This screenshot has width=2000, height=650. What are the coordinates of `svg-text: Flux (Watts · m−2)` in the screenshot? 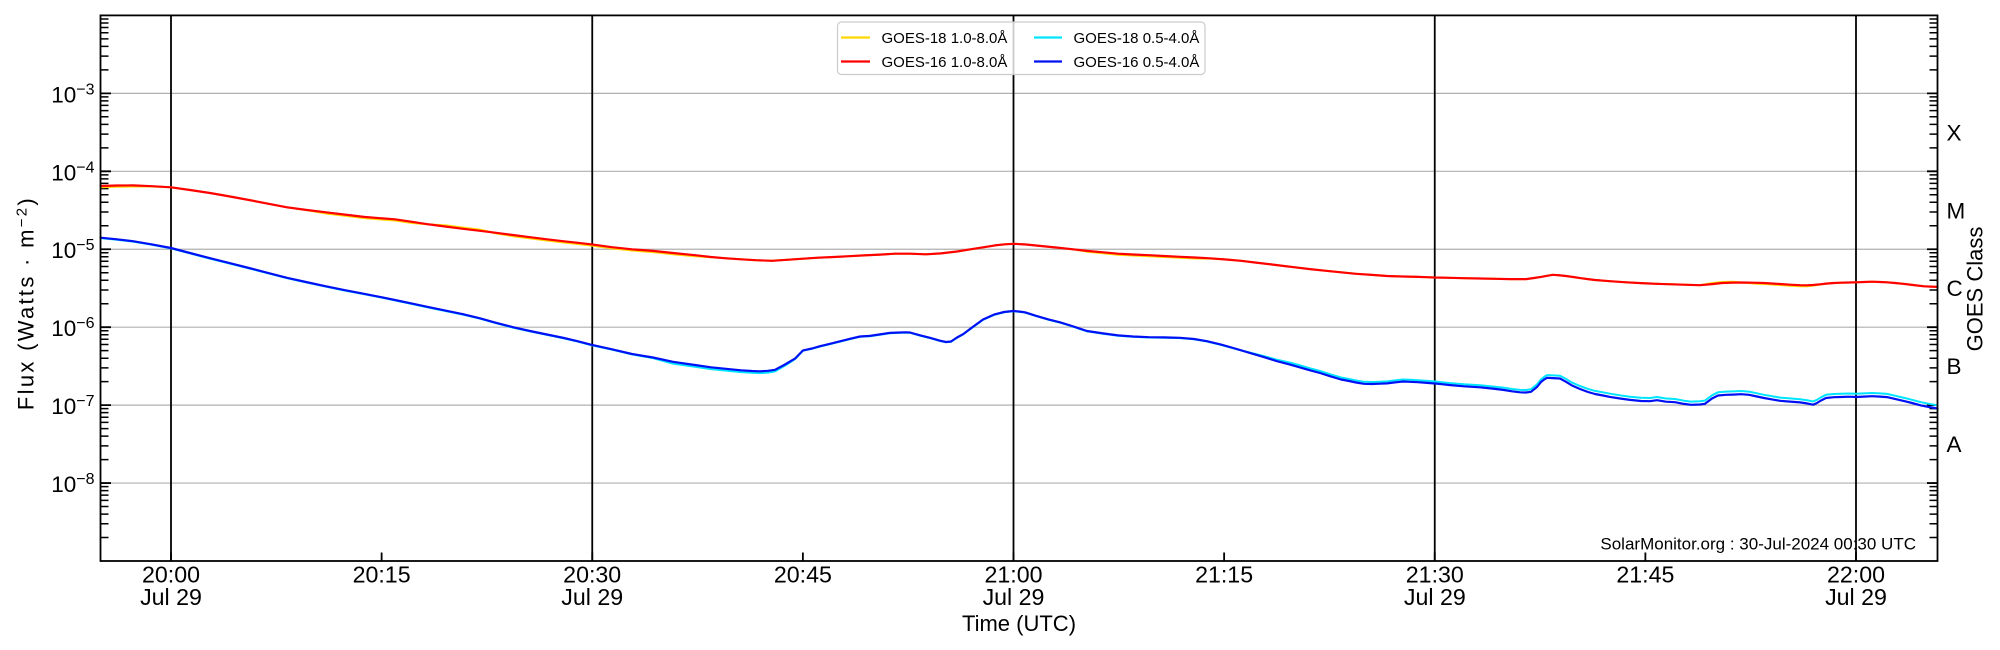 It's located at (26, 303).